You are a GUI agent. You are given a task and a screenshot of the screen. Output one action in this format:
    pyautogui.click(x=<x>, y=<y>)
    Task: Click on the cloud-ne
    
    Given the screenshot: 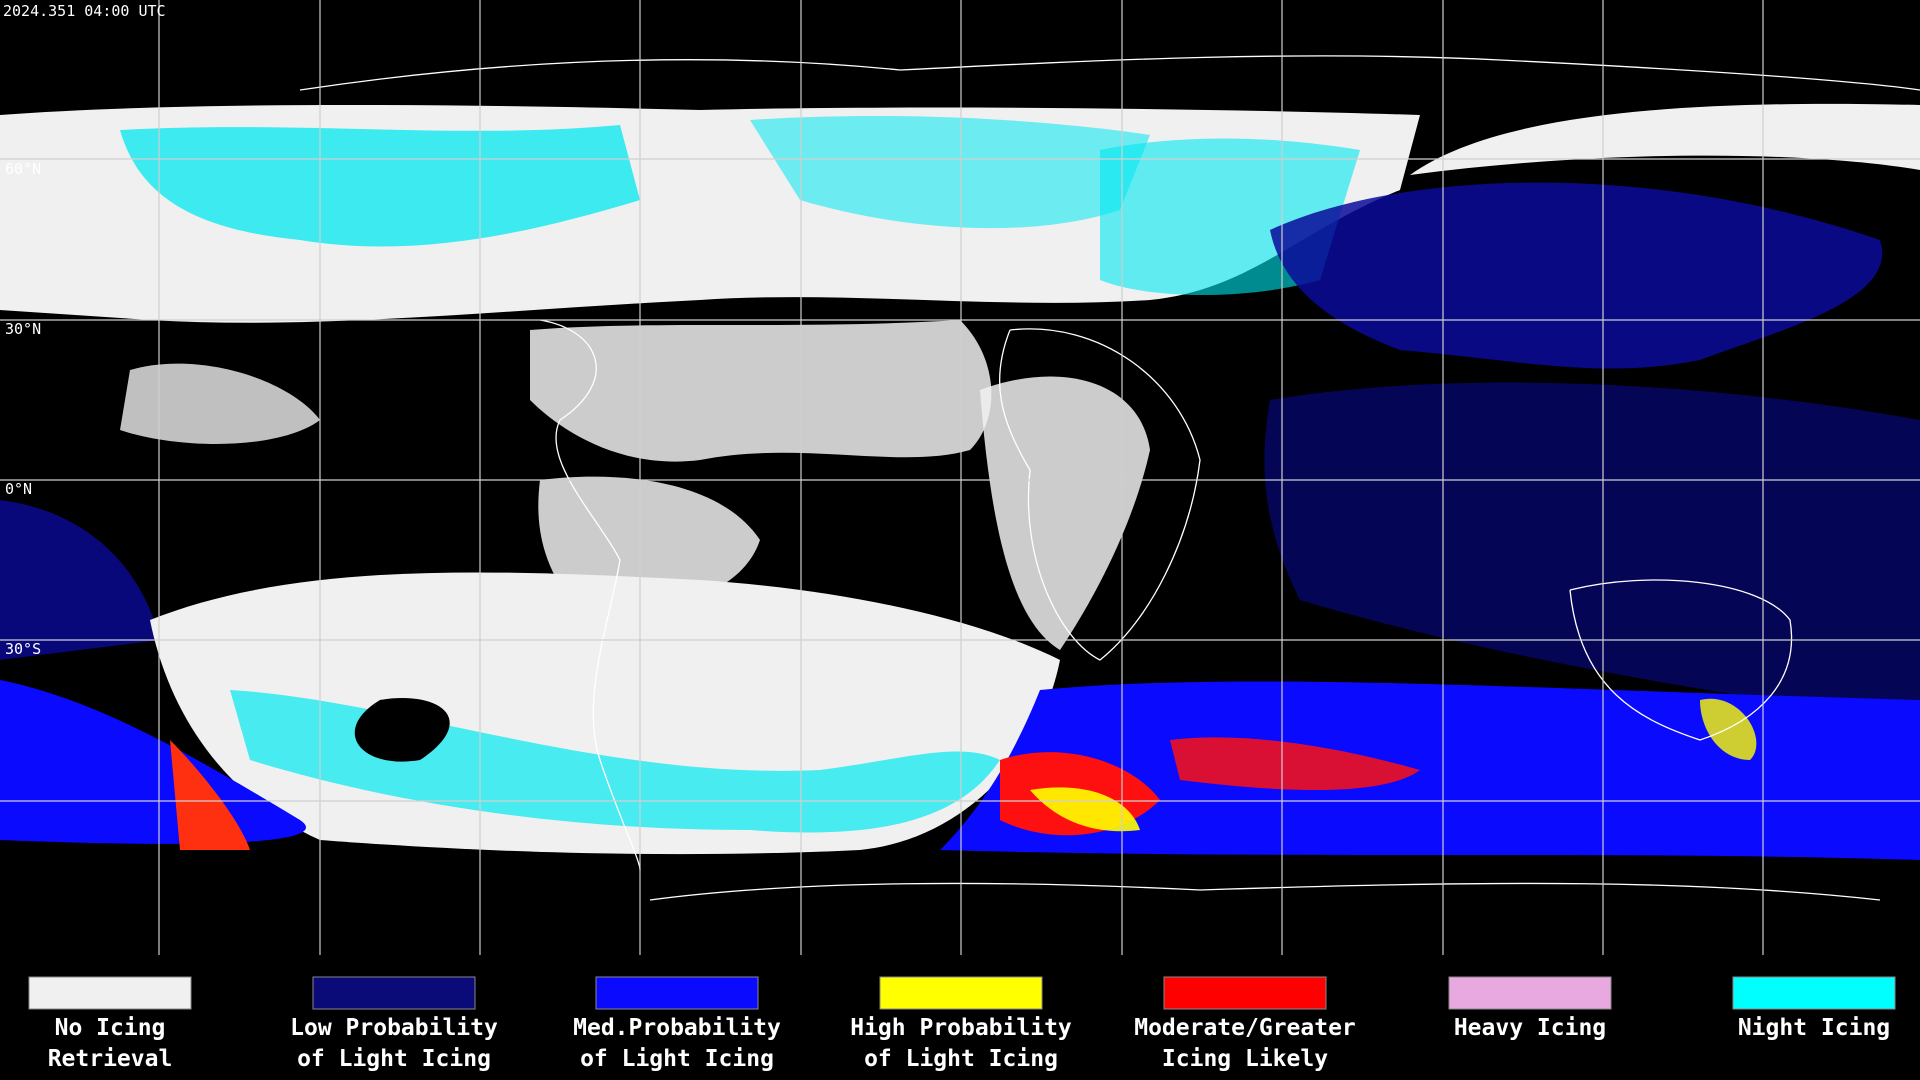 What is the action you would take?
    pyautogui.click(x=1665, y=139)
    